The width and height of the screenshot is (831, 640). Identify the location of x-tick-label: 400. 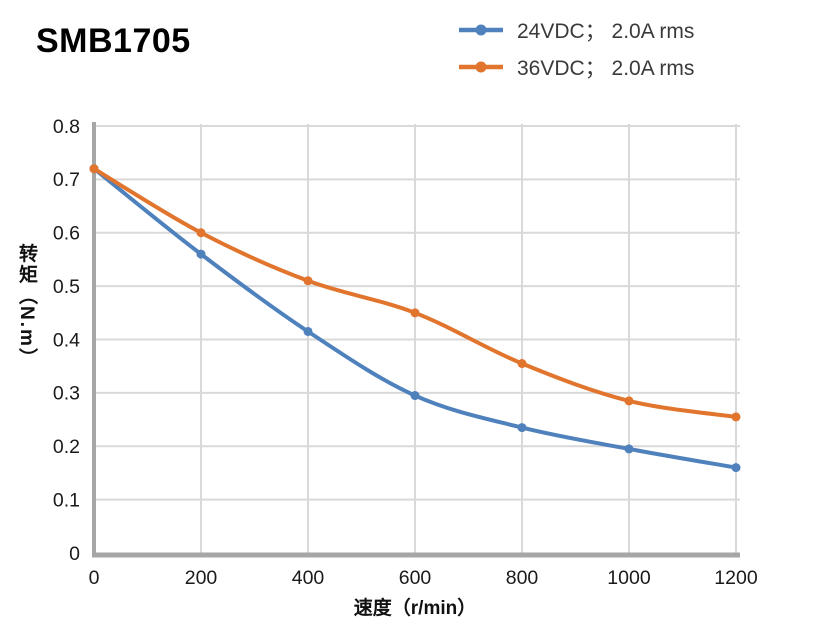
(308, 578).